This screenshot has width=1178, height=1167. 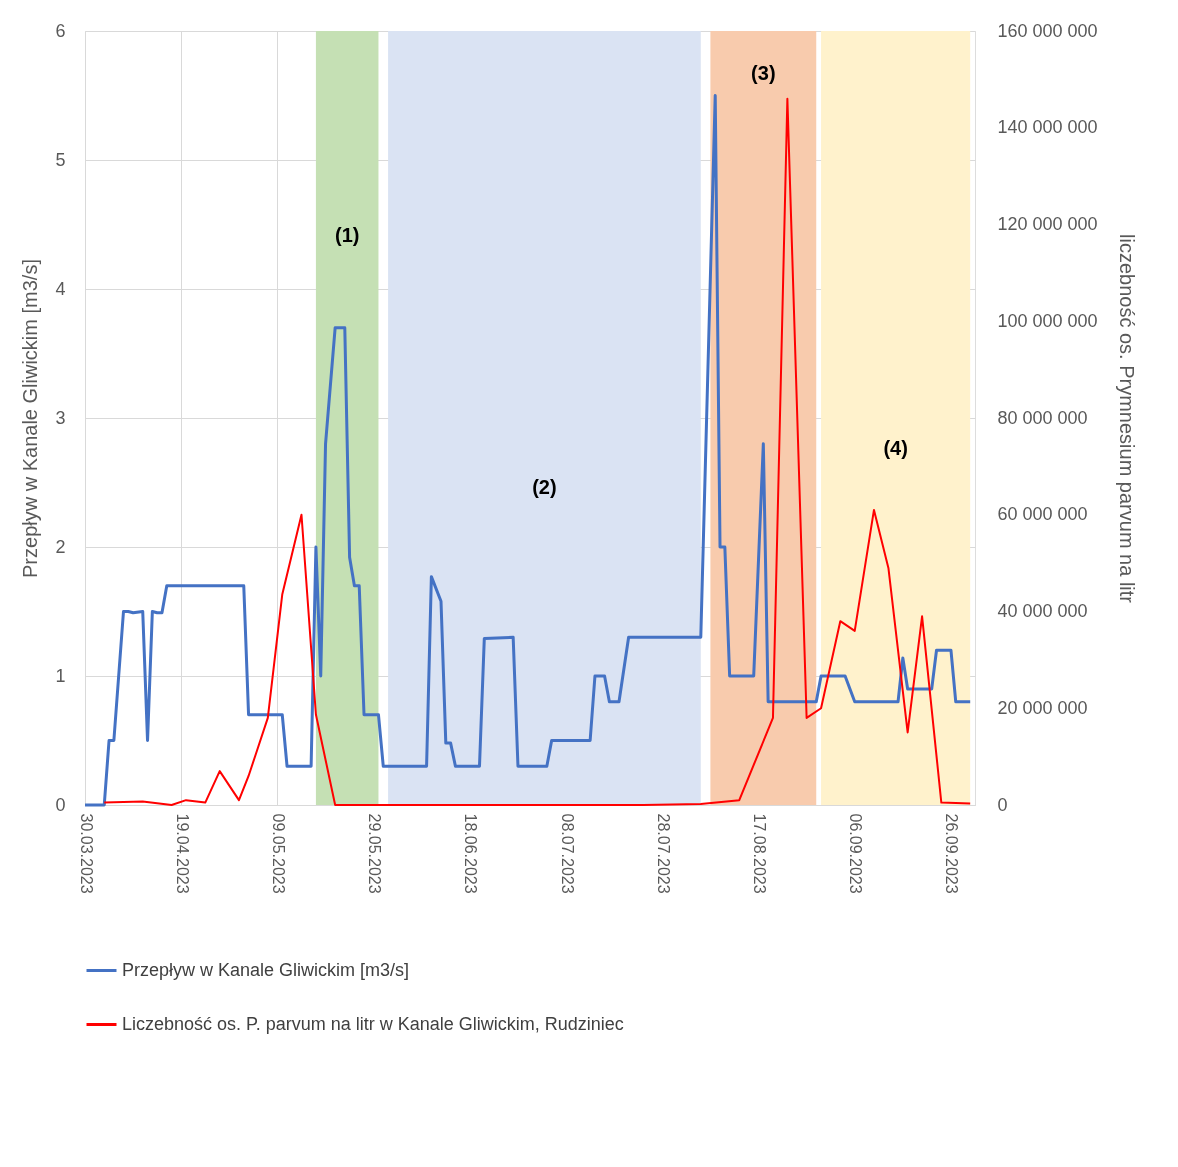 I want to click on x-tick-label: 26.09.2023, so click(x=952, y=853).